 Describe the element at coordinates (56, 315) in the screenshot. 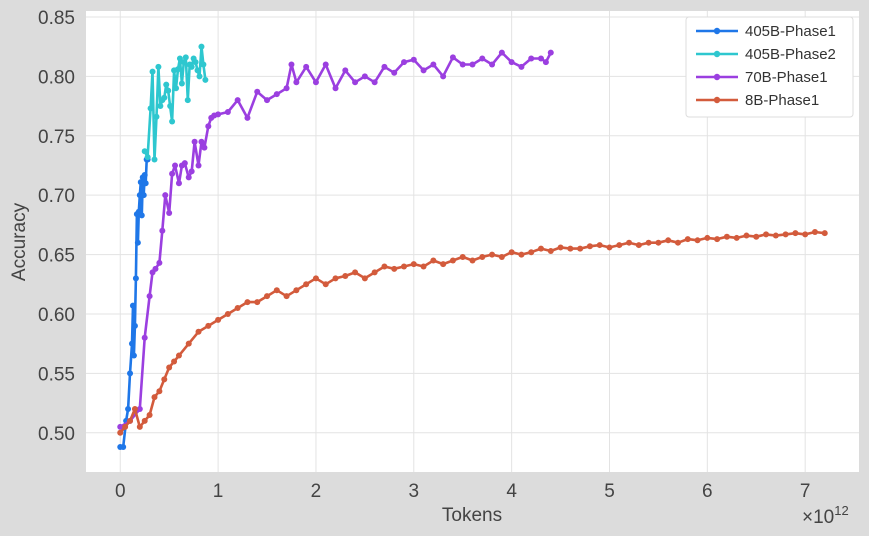

I see `y-tick-label: 0.60` at that location.